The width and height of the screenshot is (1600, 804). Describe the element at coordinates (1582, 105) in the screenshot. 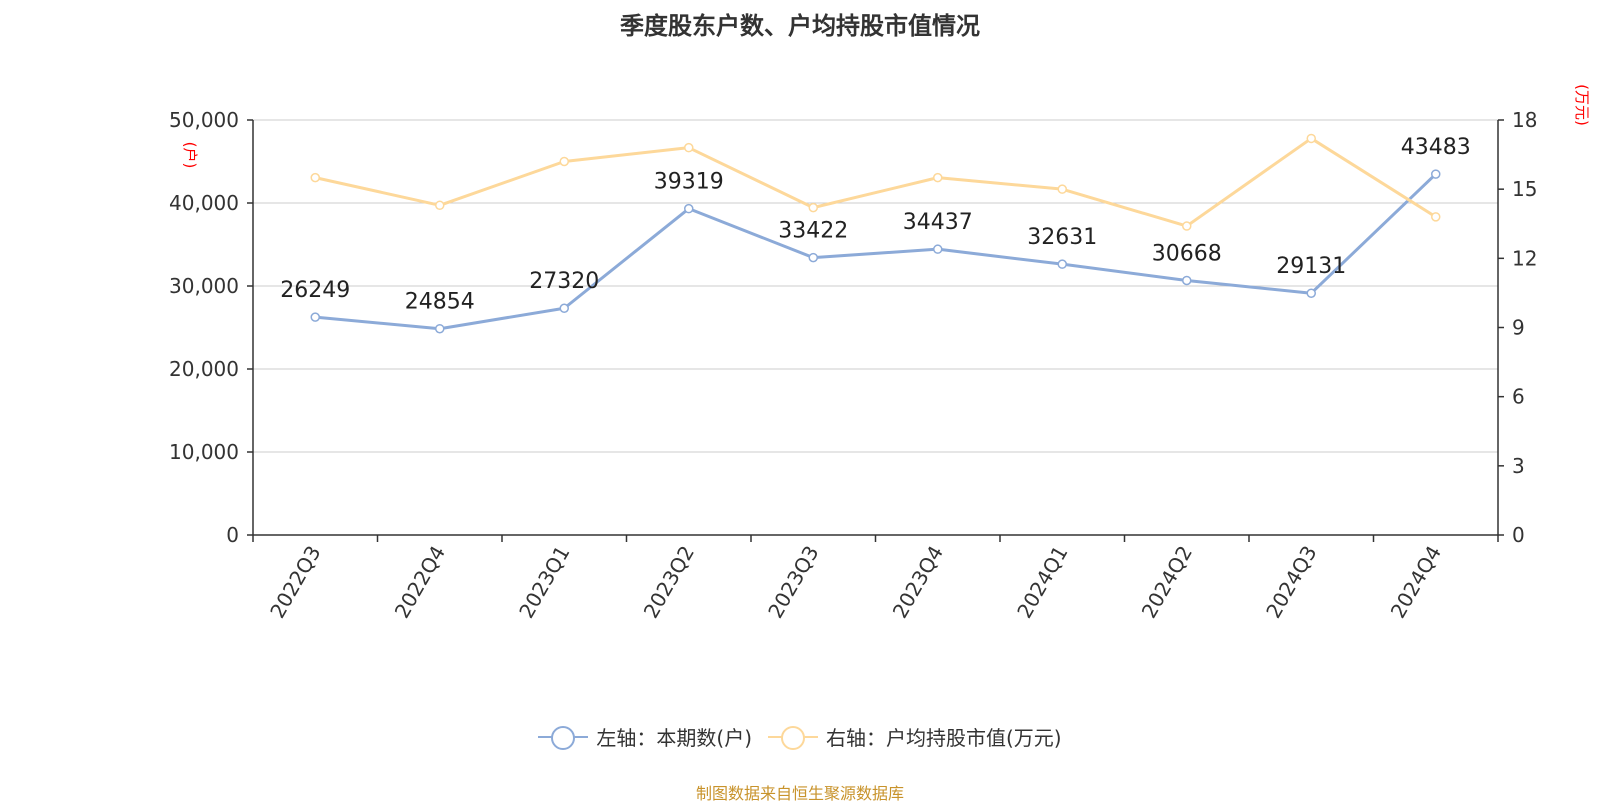

I see `right-axis-unit: (万元)` at that location.